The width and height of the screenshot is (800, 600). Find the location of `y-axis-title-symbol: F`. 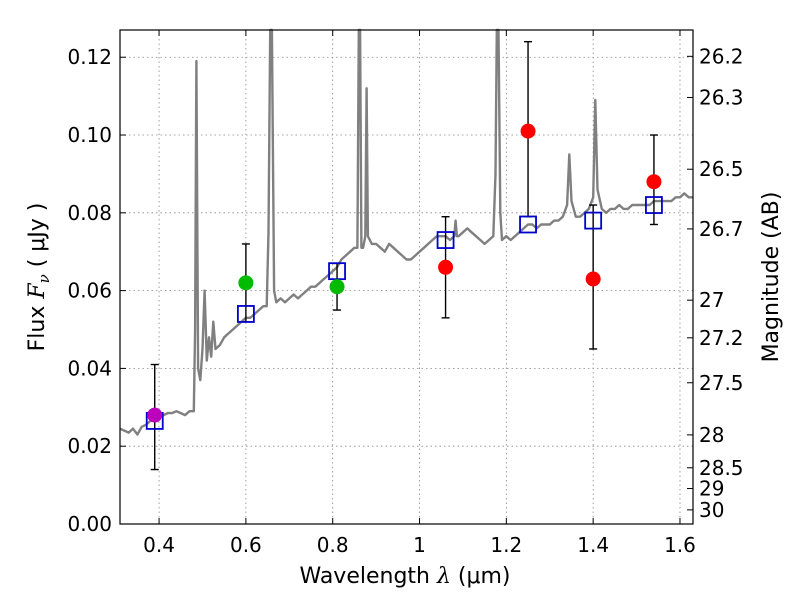

y-axis-title-symbol: F is located at coordinates (37, 291).